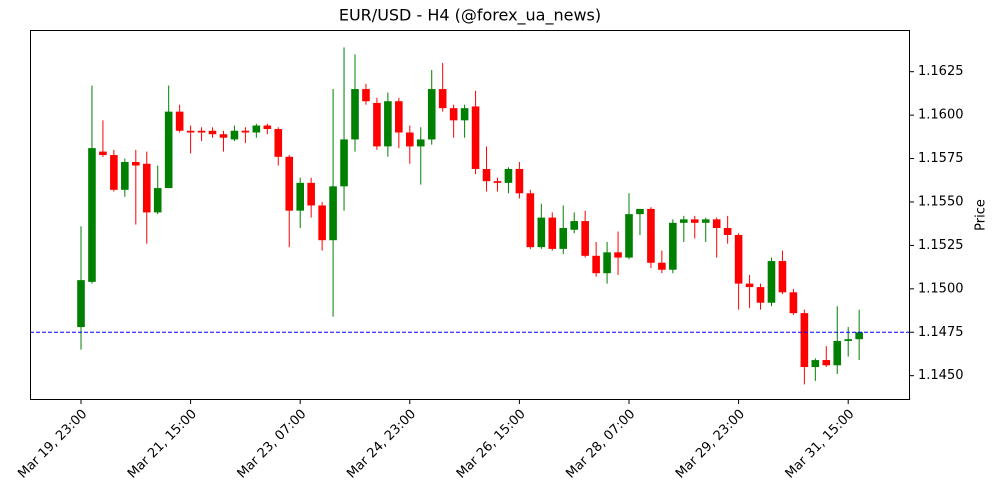  What do you see at coordinates (941, 245) in the screenshot?
I see `y-tick-label: 1.1525` at bounding box center [941, 245].